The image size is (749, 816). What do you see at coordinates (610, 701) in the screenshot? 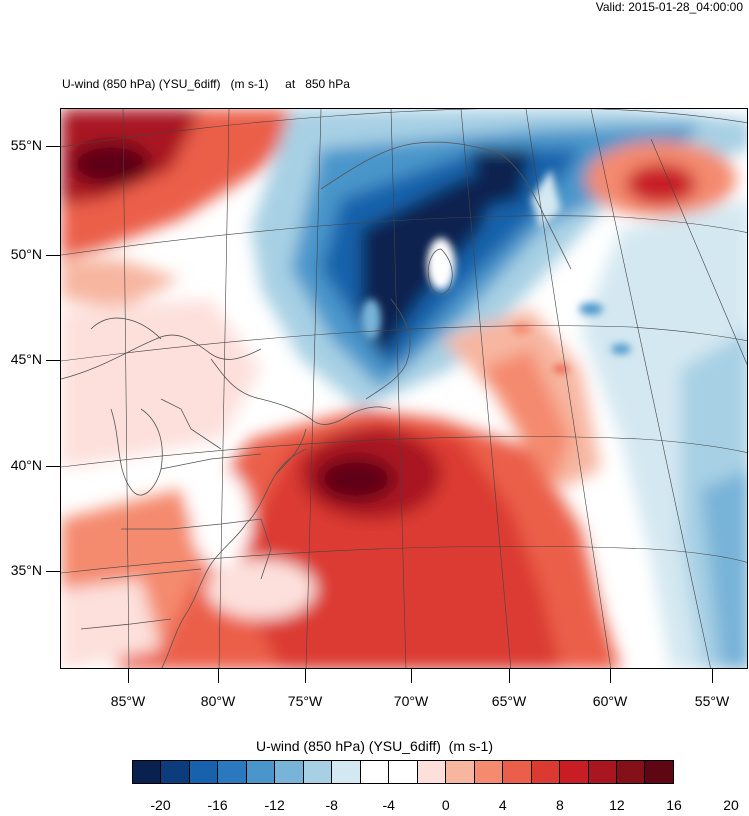
I see `lon-label-60w: 60°W` at bounding box center [610, 701].